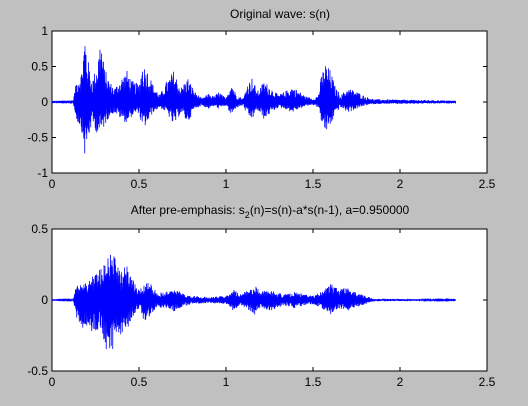  I want to click on title-subscript: 2, so click(247, 215).